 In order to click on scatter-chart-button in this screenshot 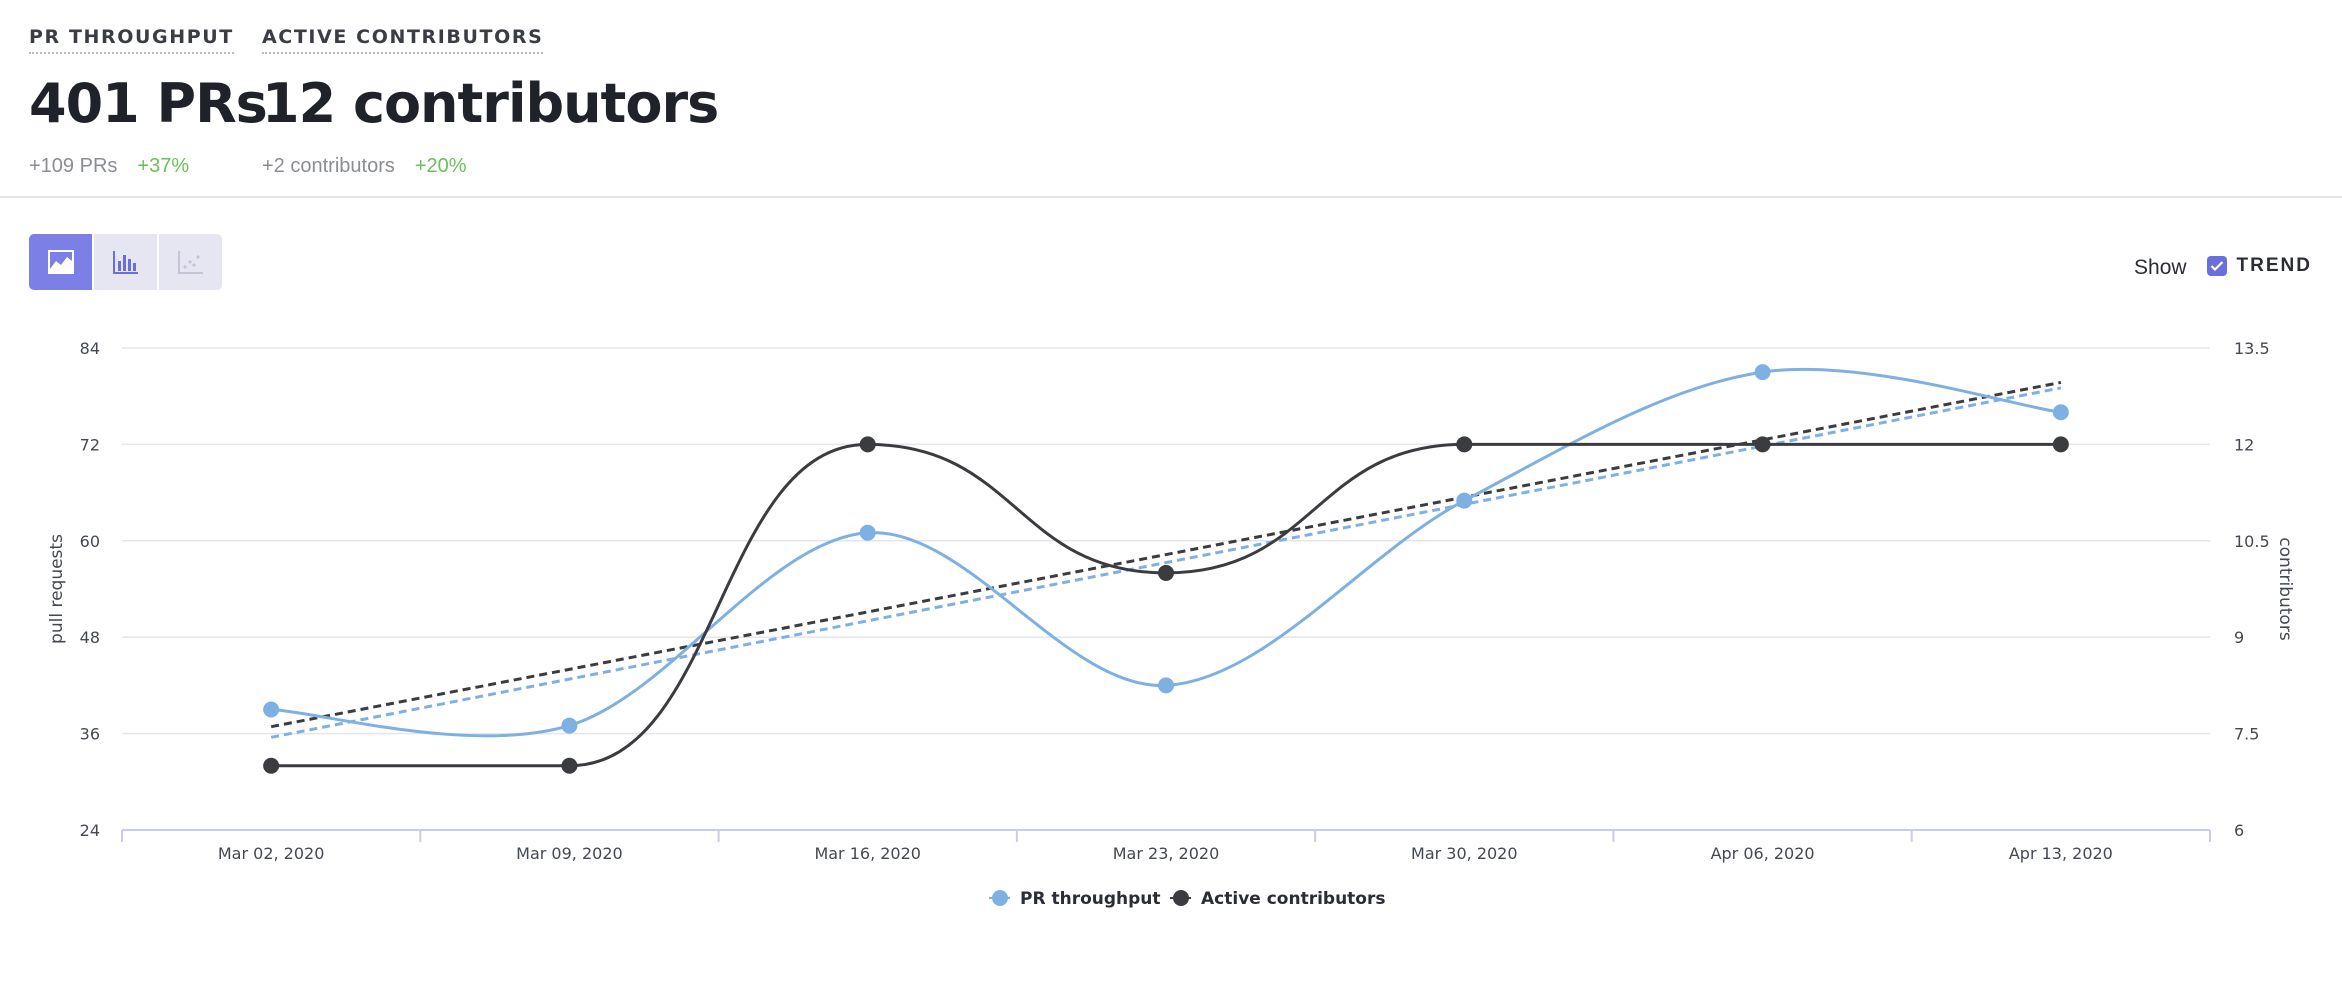, I will do `click(190, 262)`.